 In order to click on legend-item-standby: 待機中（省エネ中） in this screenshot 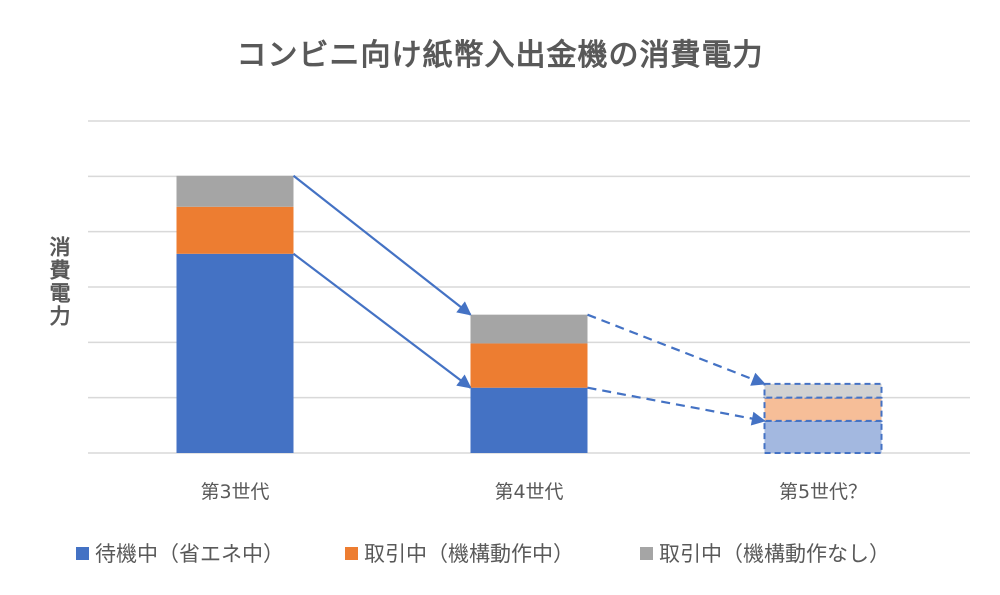, I will do `click(180, 553)`.